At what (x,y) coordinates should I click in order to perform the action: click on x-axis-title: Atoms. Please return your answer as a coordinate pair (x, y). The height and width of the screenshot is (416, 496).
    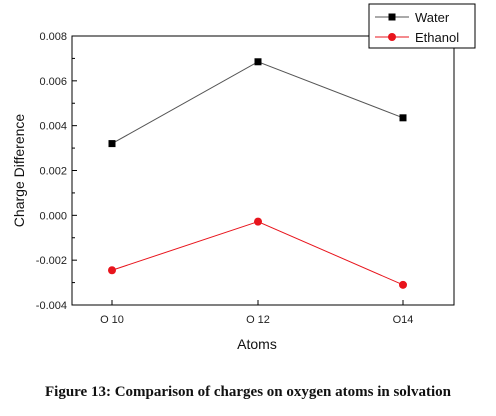
    Looking at the image, I should click on (257, 344).